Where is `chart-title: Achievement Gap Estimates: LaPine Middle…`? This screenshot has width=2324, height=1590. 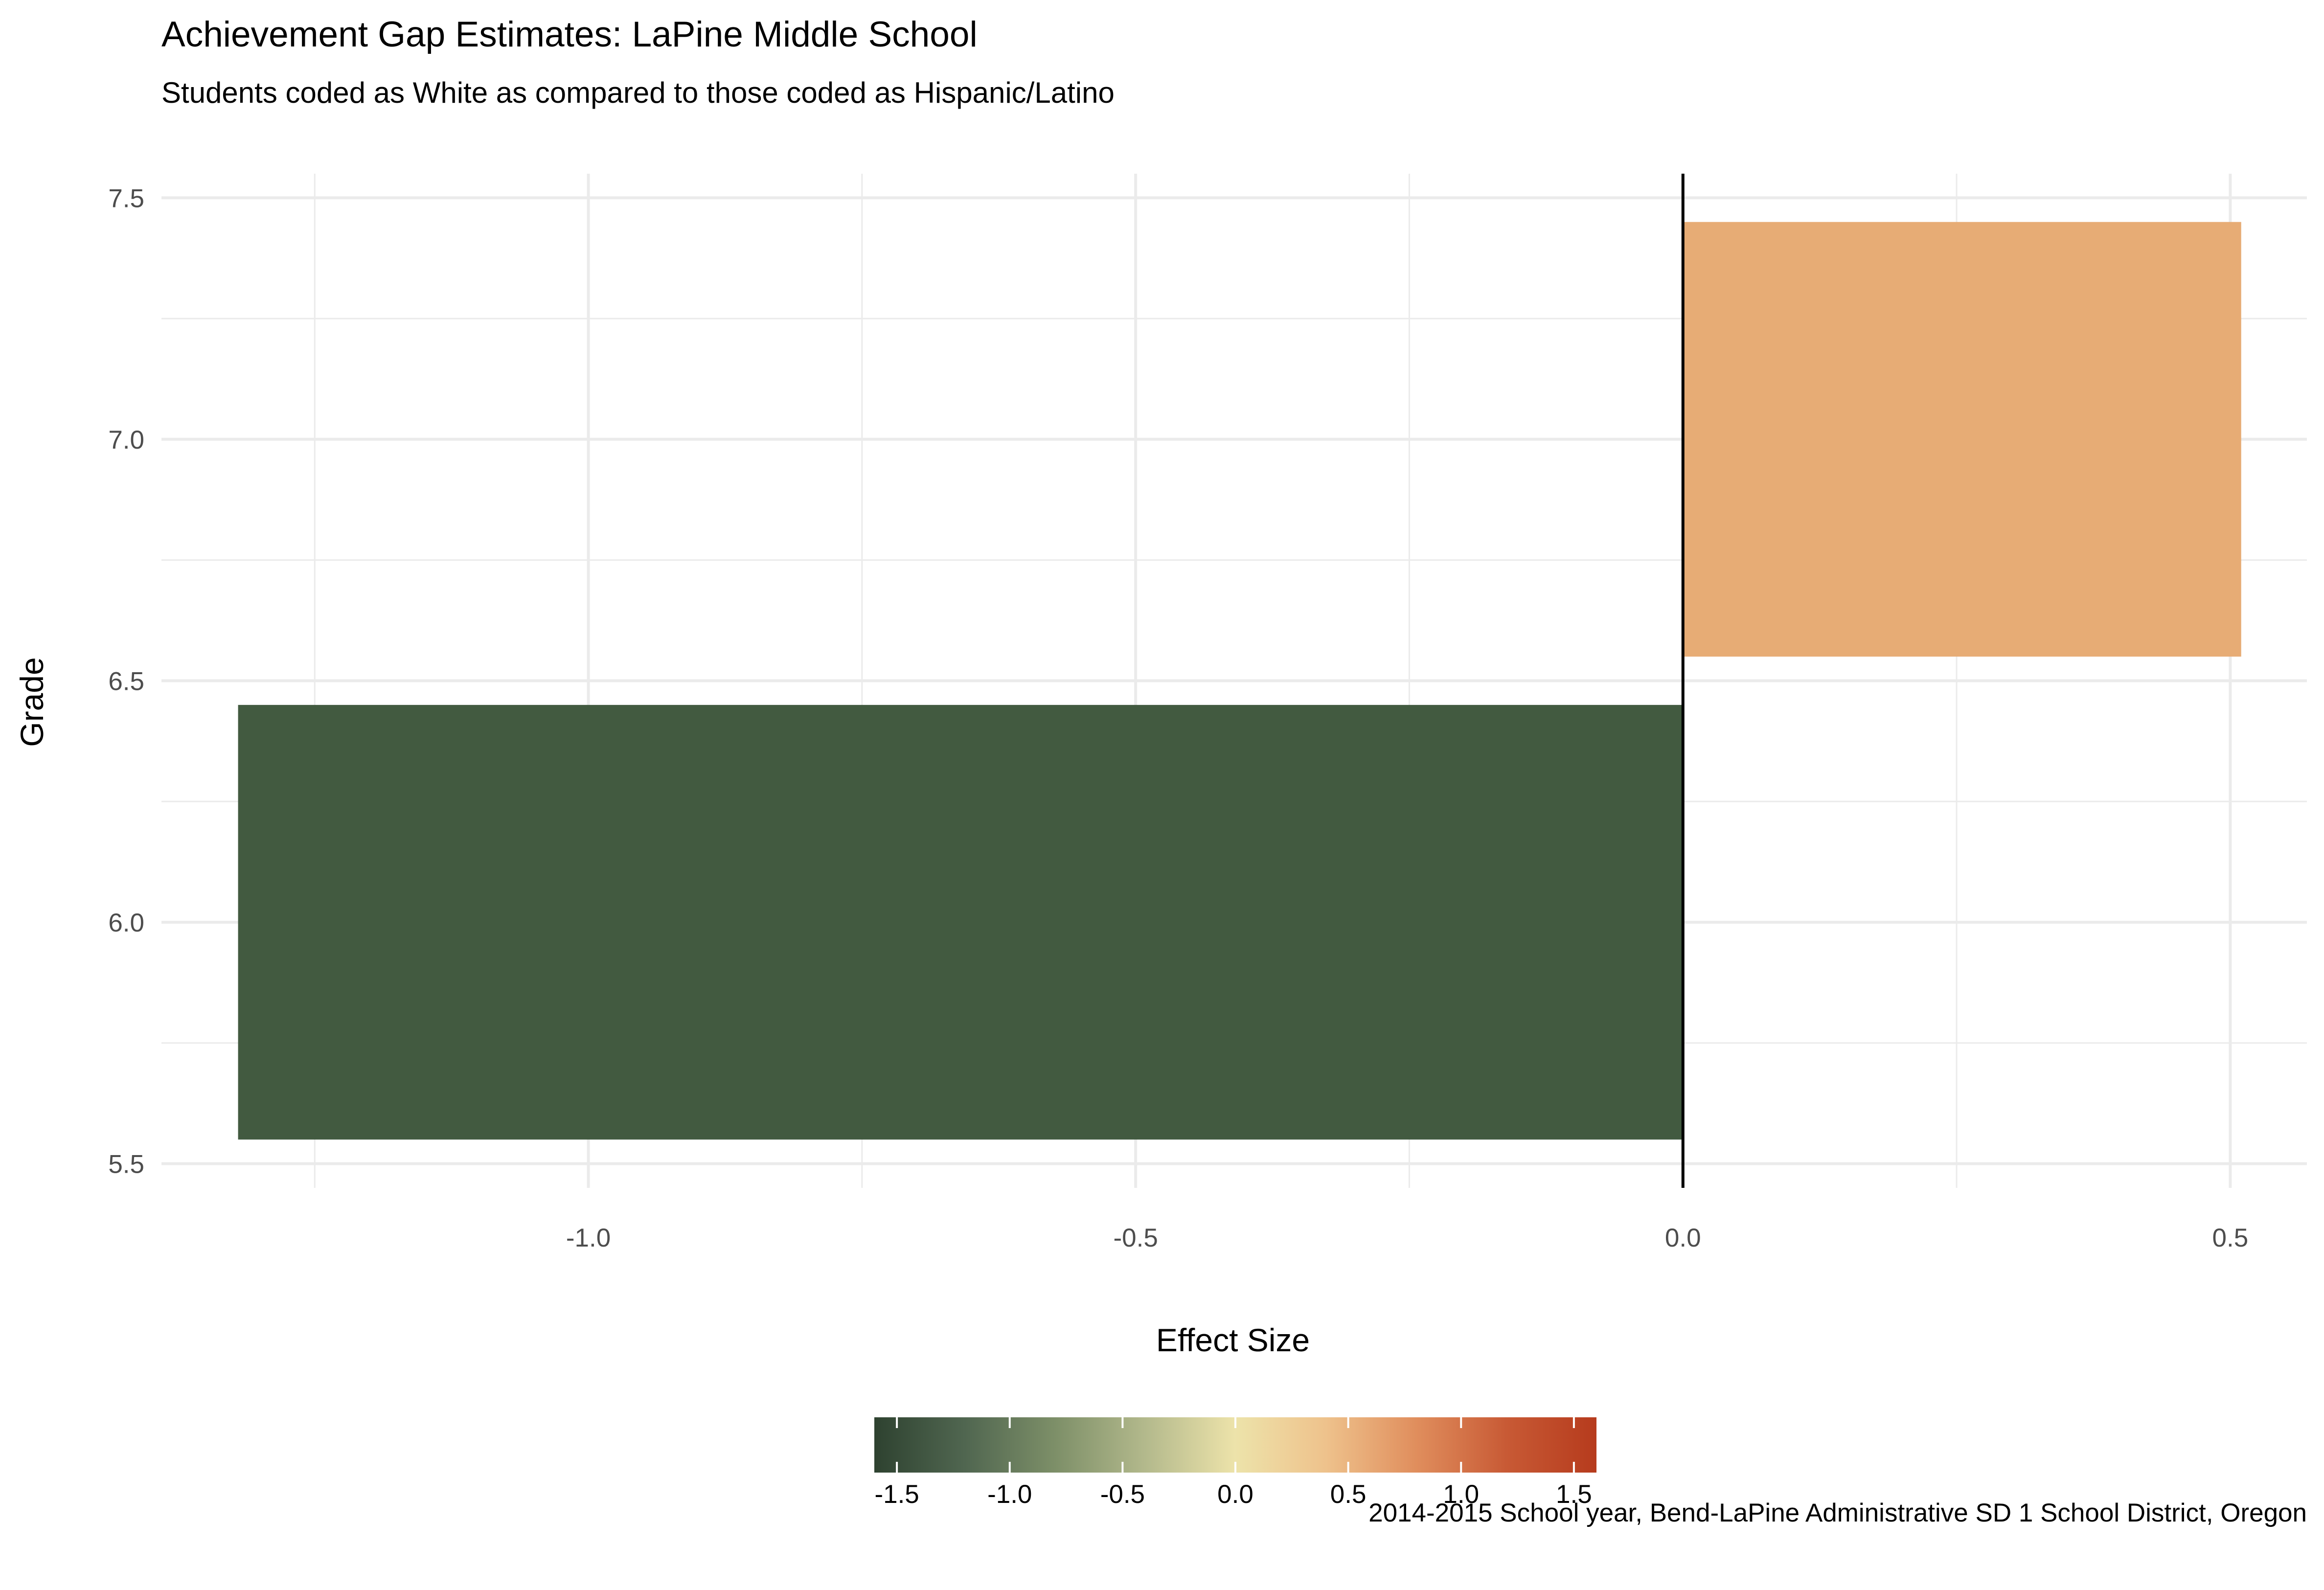
chart-title: Achievement Gap Estimates: LaPine Middle… is located at coordinates (569, 35).